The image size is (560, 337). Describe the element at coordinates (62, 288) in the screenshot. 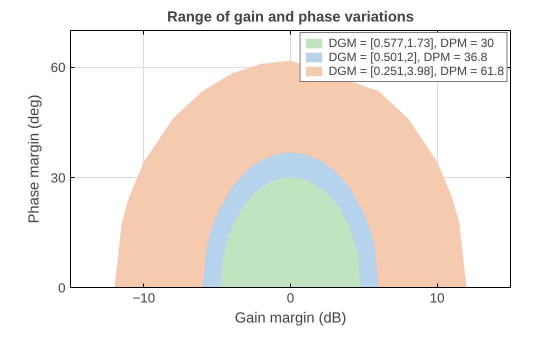

I see `y-tick-label: 0` at that location.